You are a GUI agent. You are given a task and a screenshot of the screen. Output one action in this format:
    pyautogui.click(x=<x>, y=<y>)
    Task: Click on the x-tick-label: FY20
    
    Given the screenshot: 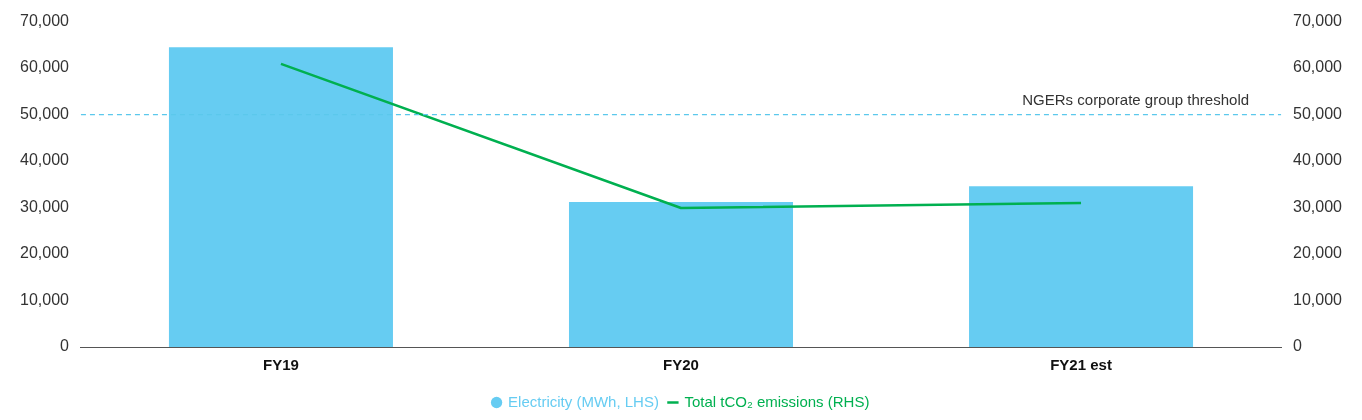 What is the action you would take?
    pyautogui.click(x=681, y=365)
    